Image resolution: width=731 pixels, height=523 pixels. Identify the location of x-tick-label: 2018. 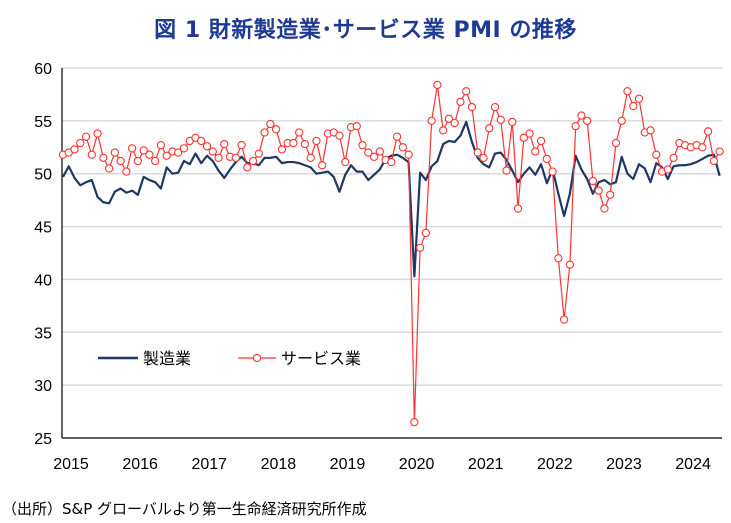
(279, 464).